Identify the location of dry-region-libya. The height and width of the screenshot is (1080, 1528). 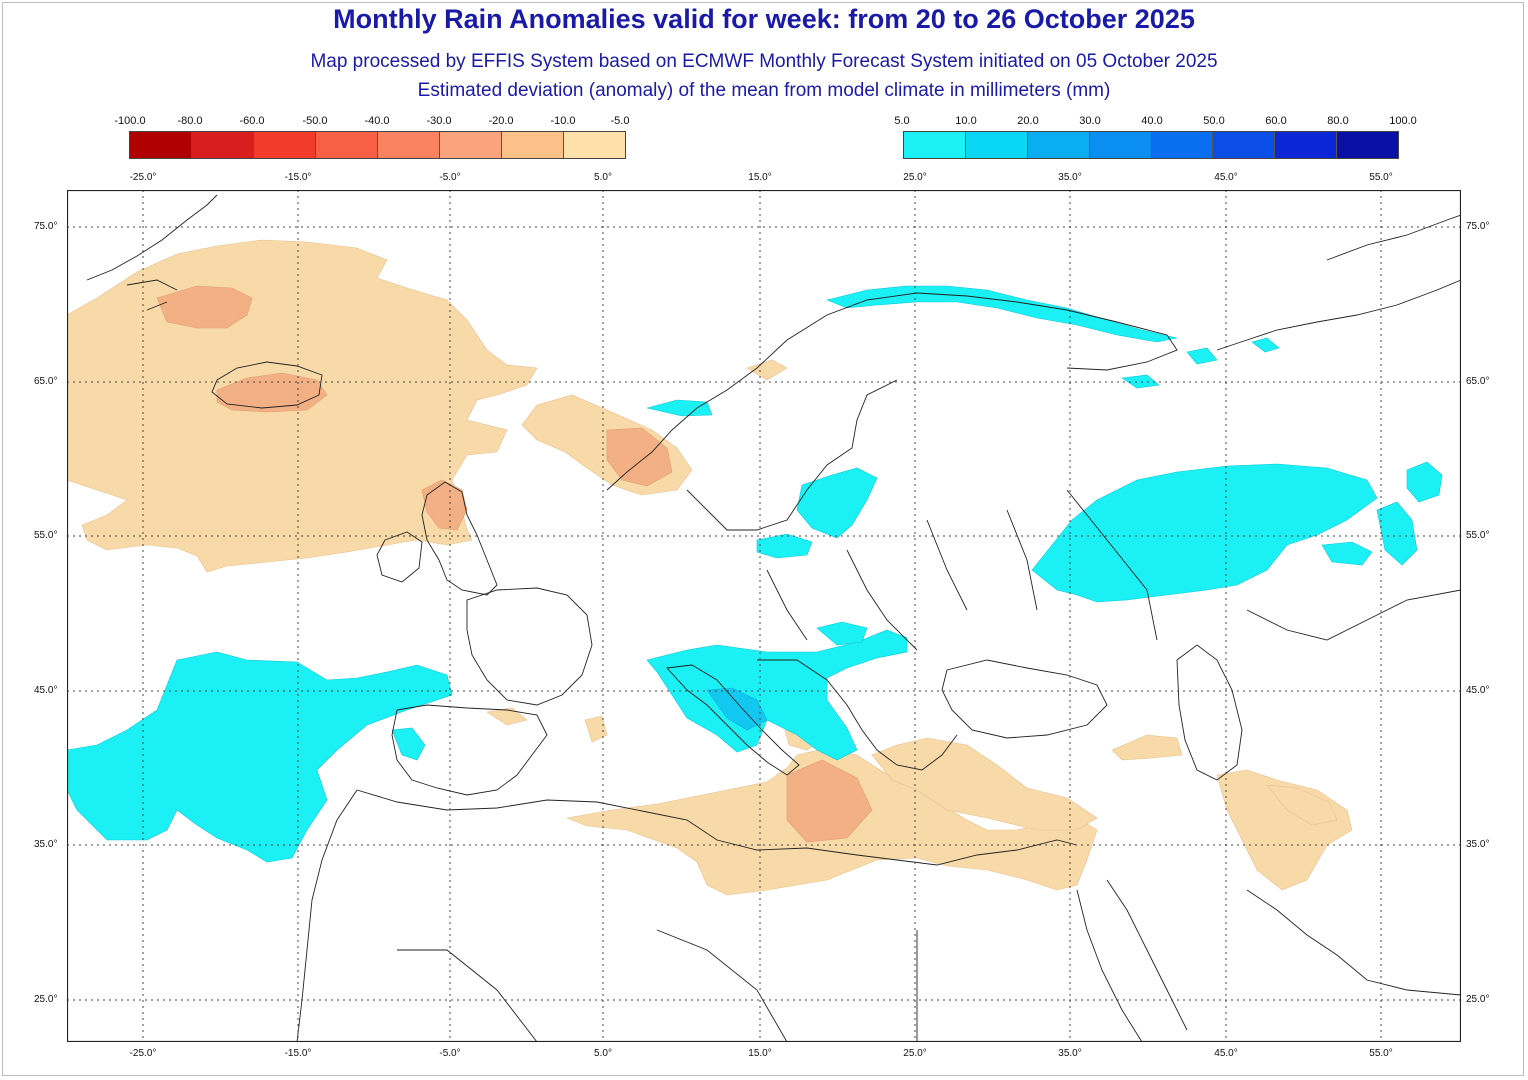
(829, 801).